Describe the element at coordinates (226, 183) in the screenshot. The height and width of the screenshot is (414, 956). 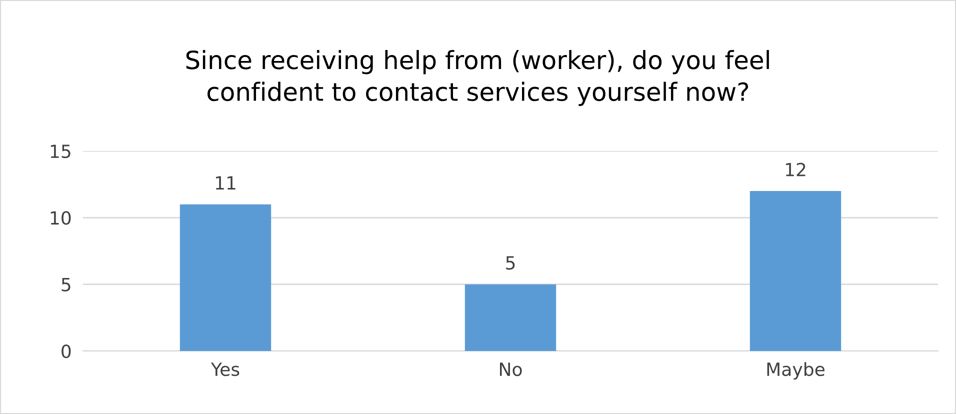
I see `data-label: 11` at that location.